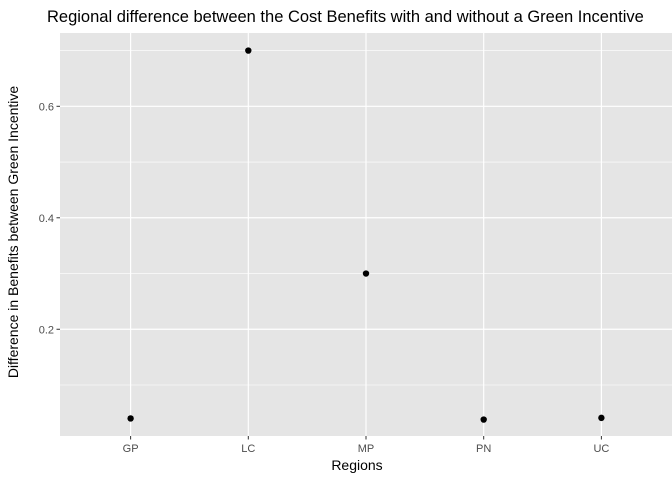  I want to click on y-axis-ticks: 0.2 0.4 0.6, so click(49, 218).